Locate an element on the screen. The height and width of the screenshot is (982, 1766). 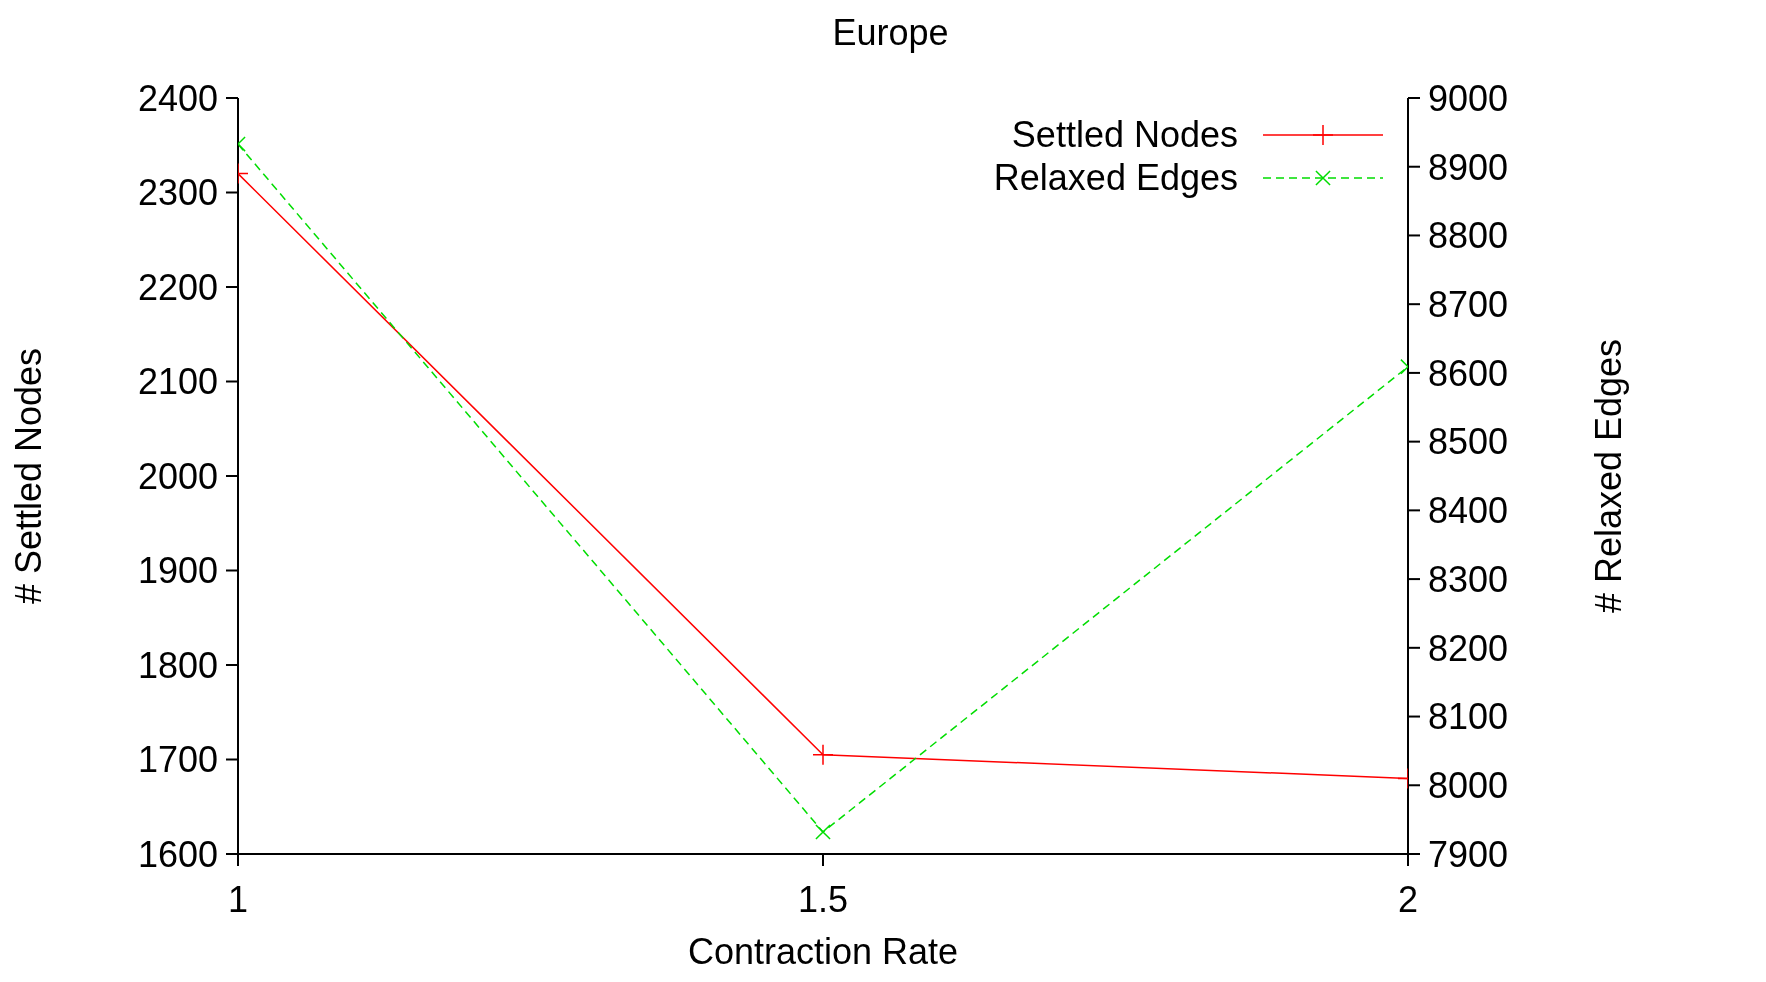
y2-tick-label: 8400 is located at coordinates (1468, 511).